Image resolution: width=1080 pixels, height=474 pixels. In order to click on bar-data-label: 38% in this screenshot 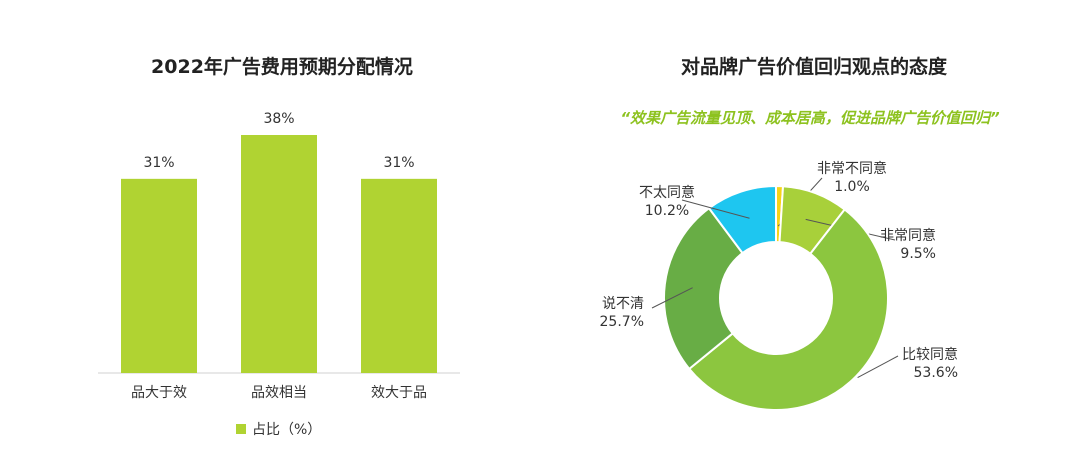, I will do `click(278, 119)`.